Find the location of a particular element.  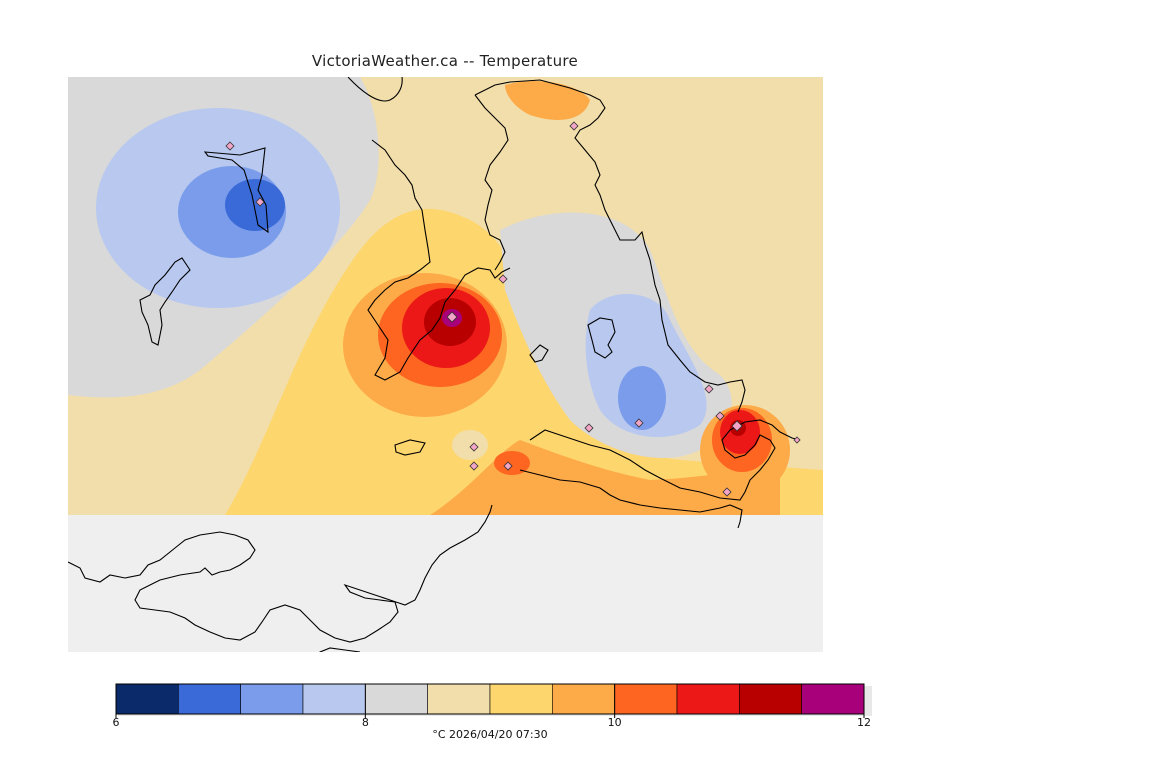

legend-ticks: 6 8 10 12 is located at coordinates (492, 706).